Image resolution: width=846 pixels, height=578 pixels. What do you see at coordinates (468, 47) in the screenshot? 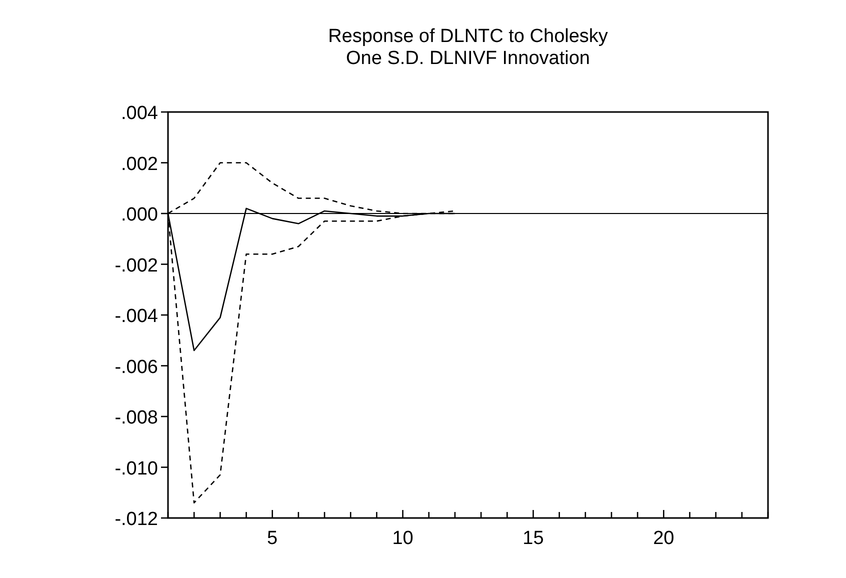
I see `chart-title: Response of DLNTC to Cholesky One S.D. DLNIVF Innovation` at bounding box center [468, 47].